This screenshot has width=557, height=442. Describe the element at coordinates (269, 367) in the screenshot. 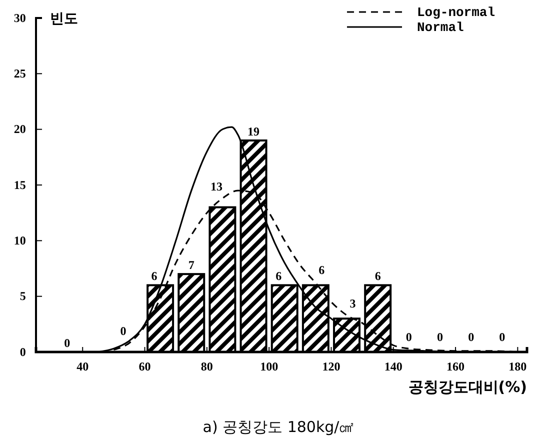

I see `x-tick-label: 100` at that location.